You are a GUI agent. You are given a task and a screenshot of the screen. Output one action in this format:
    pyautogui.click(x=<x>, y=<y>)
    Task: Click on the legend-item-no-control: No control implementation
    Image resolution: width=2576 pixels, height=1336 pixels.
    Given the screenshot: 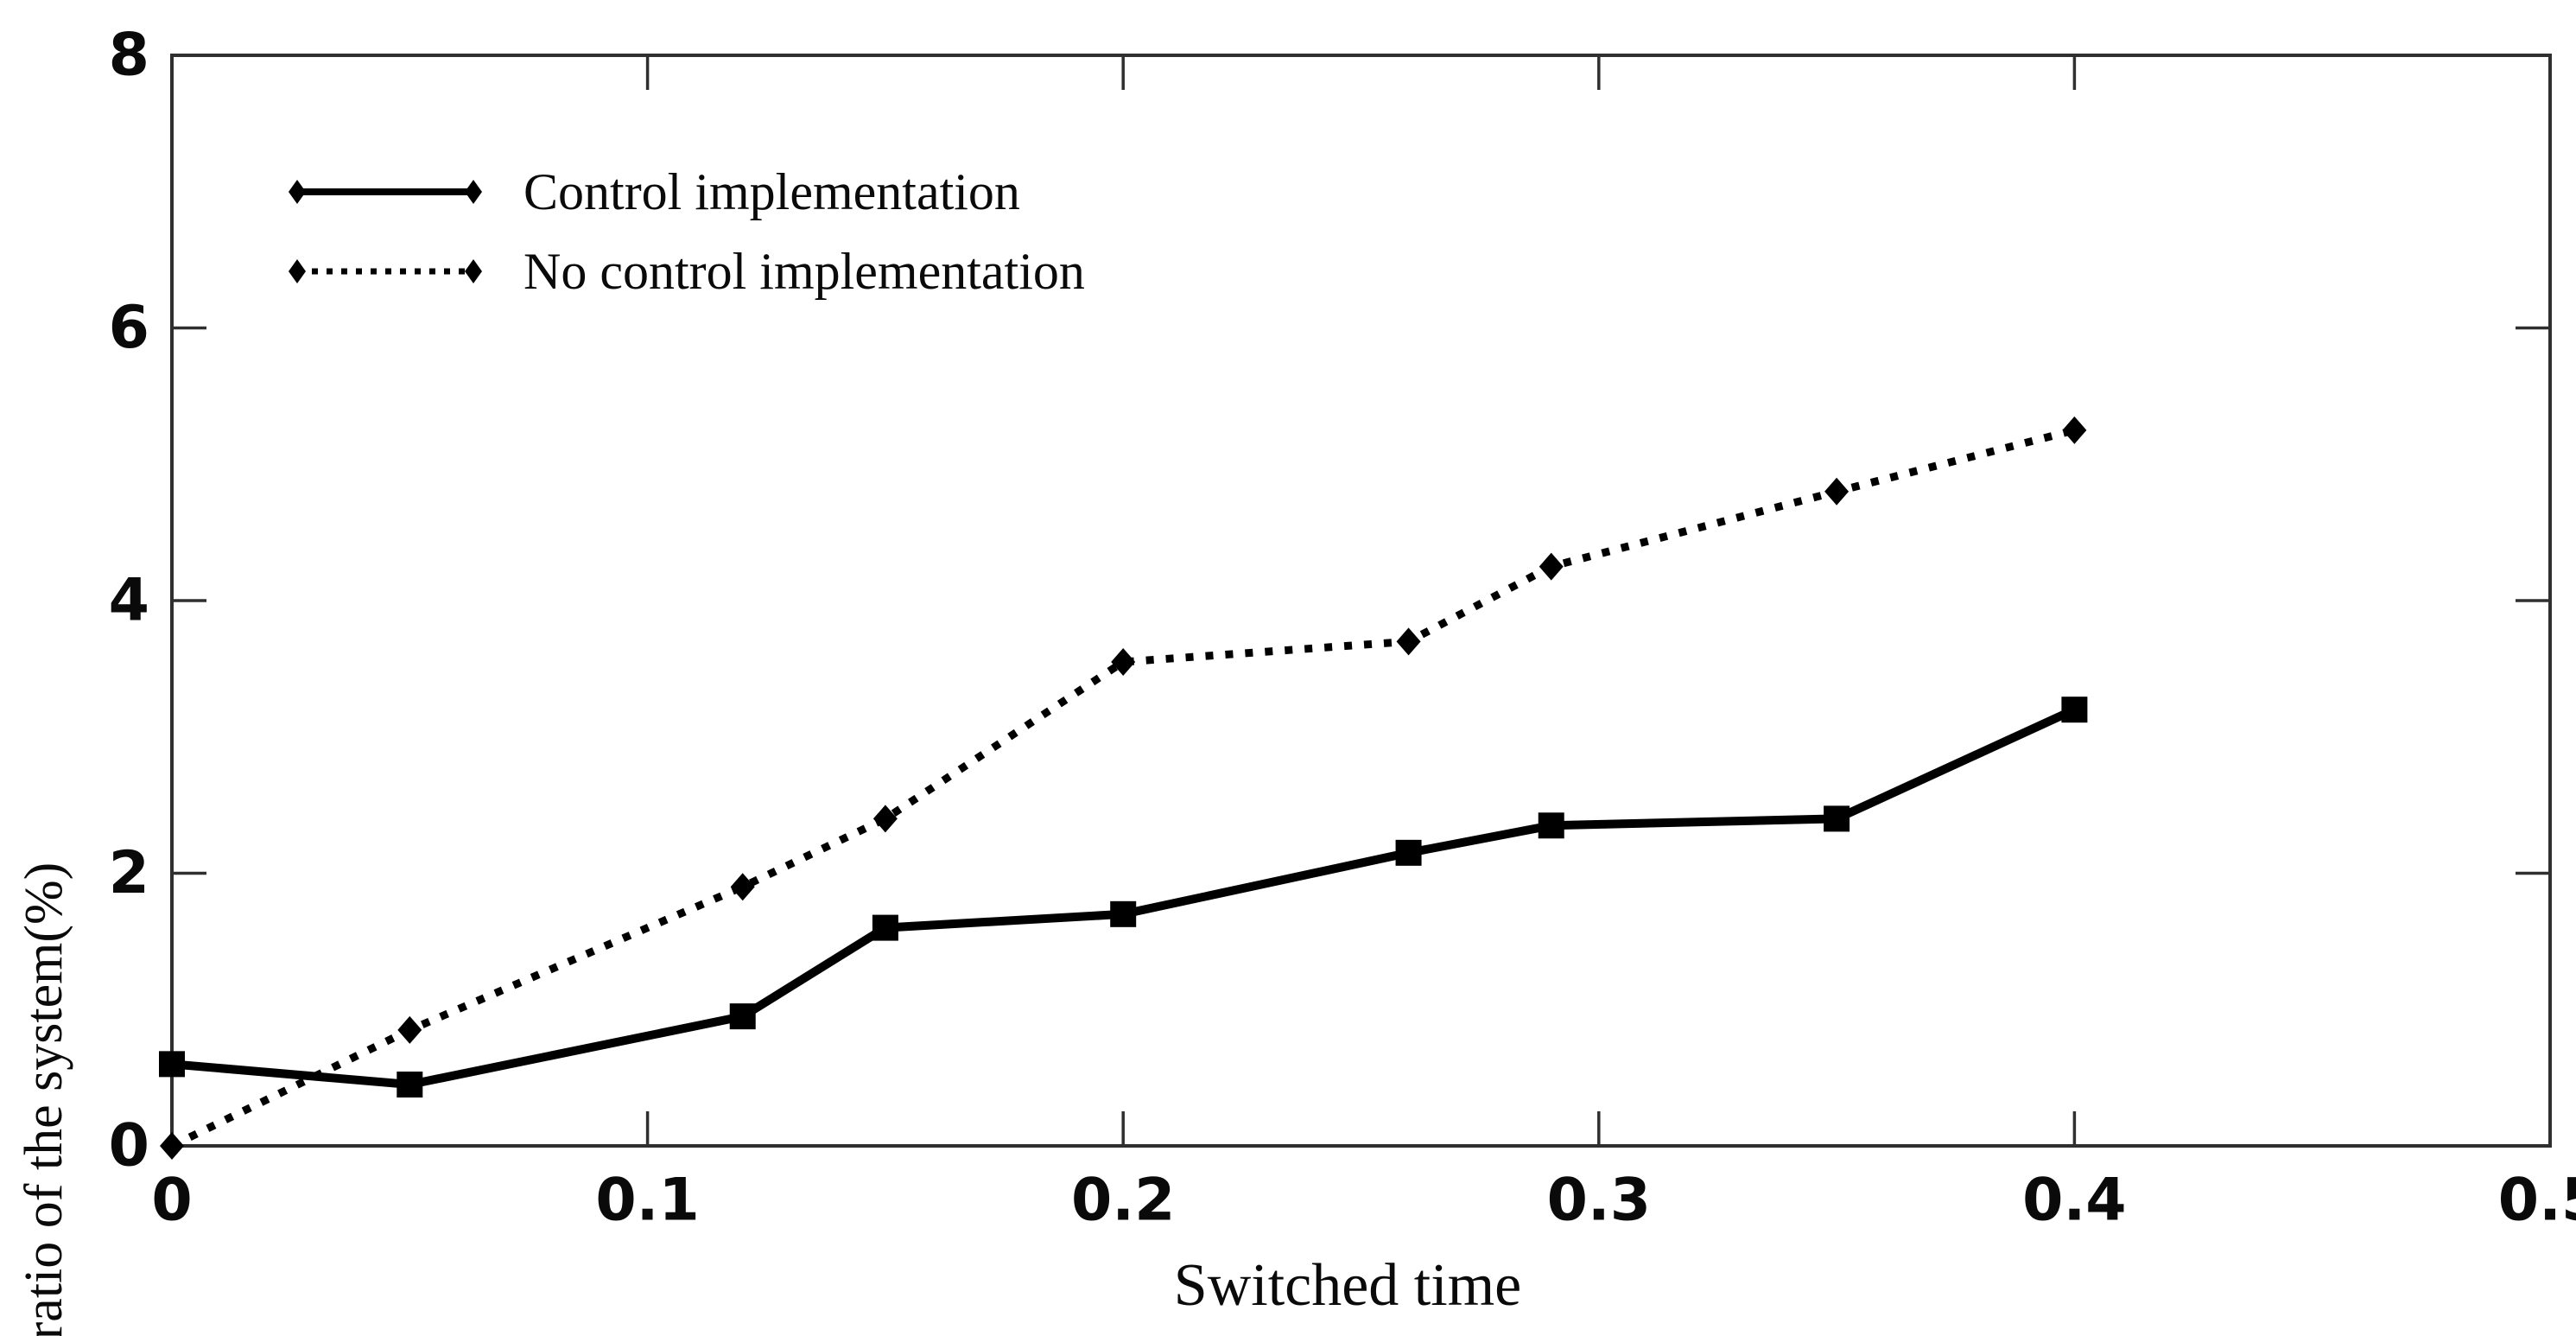 What is the action you would take?
    pyautogui.click(x=685, y=271)
    